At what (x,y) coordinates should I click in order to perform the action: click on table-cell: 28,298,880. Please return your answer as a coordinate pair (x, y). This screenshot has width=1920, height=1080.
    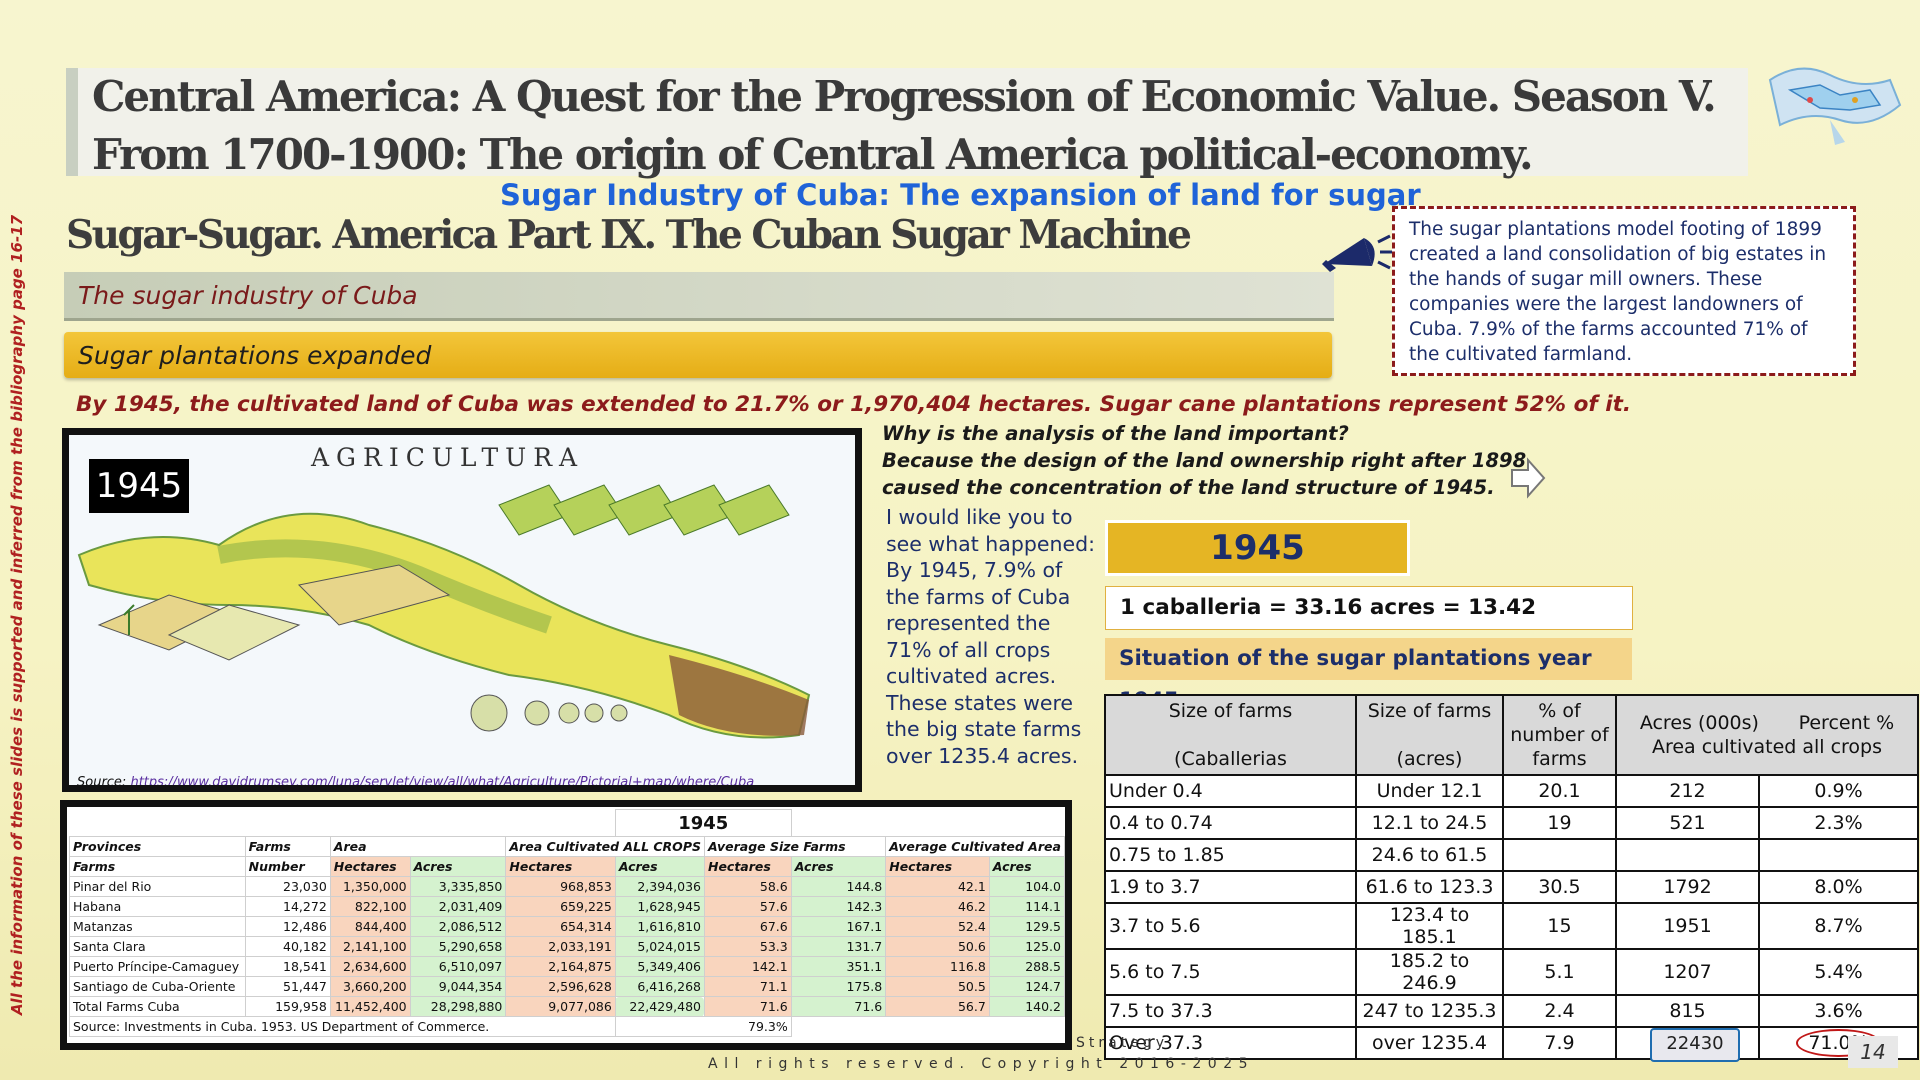
    Looking at the image, I should click on (458, 1006).